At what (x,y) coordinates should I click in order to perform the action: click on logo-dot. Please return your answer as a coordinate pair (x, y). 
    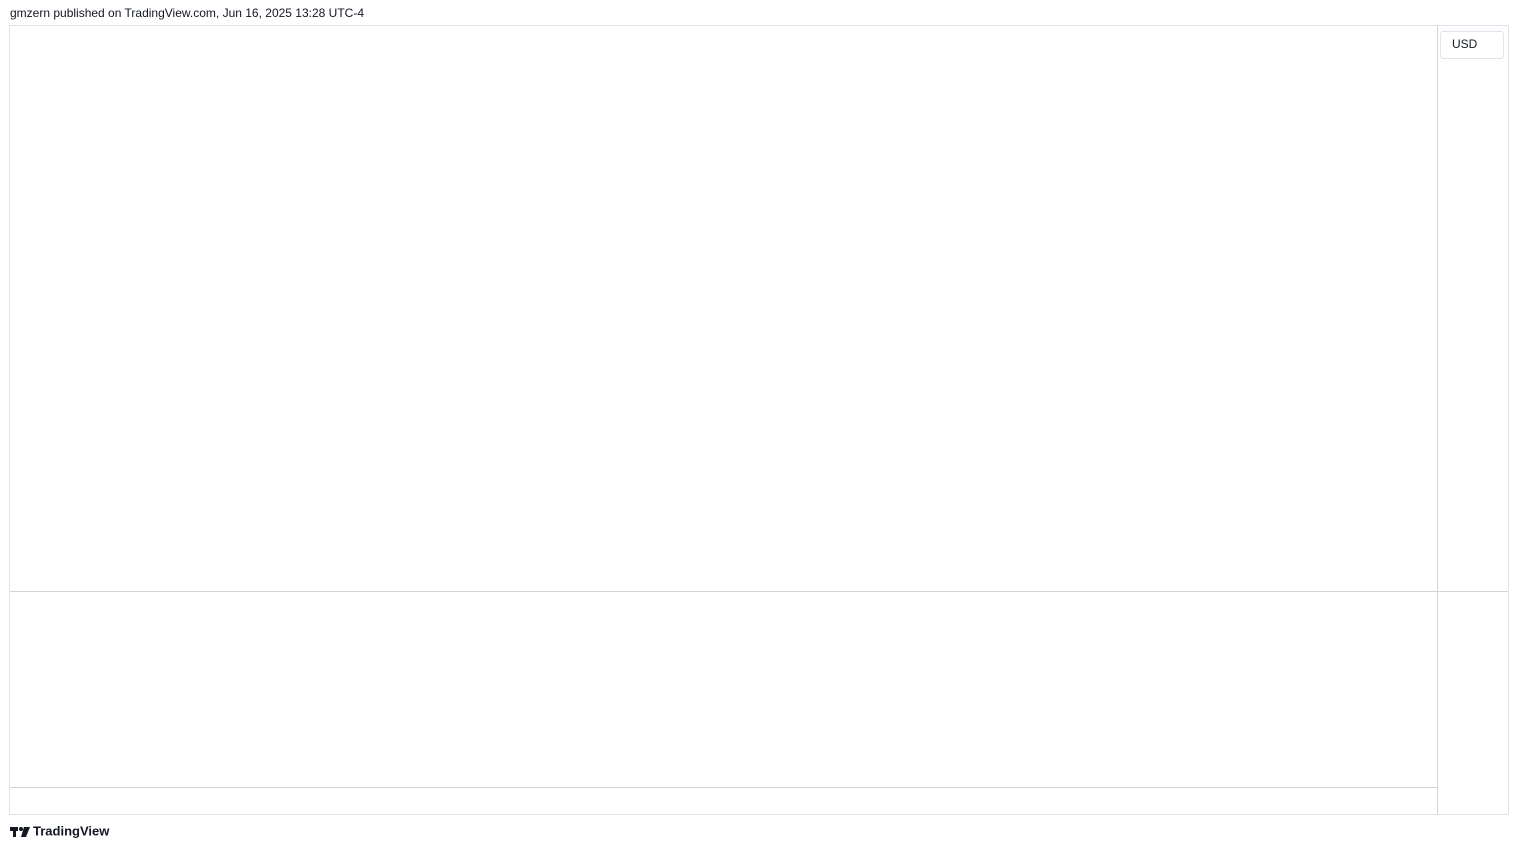
    Looking at the image, I should click on (21, 829).